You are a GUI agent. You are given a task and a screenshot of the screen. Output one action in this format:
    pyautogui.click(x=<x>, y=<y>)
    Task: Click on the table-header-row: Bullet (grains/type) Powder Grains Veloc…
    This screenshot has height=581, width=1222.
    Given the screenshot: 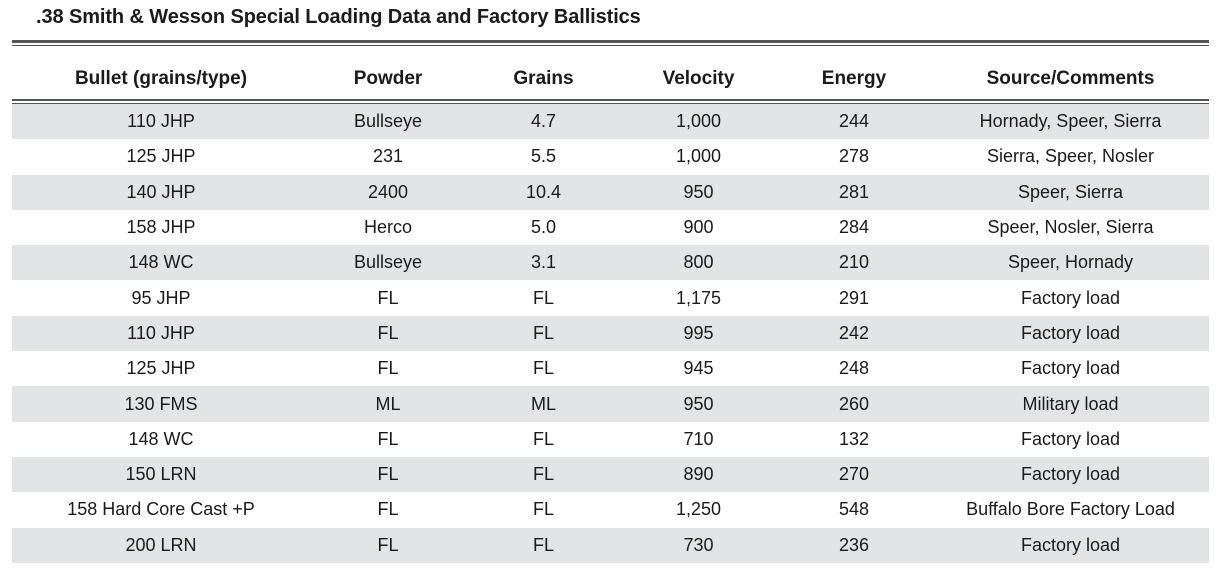 What is the action you would take?
    pyautogui.click(x=610, y=79)
    